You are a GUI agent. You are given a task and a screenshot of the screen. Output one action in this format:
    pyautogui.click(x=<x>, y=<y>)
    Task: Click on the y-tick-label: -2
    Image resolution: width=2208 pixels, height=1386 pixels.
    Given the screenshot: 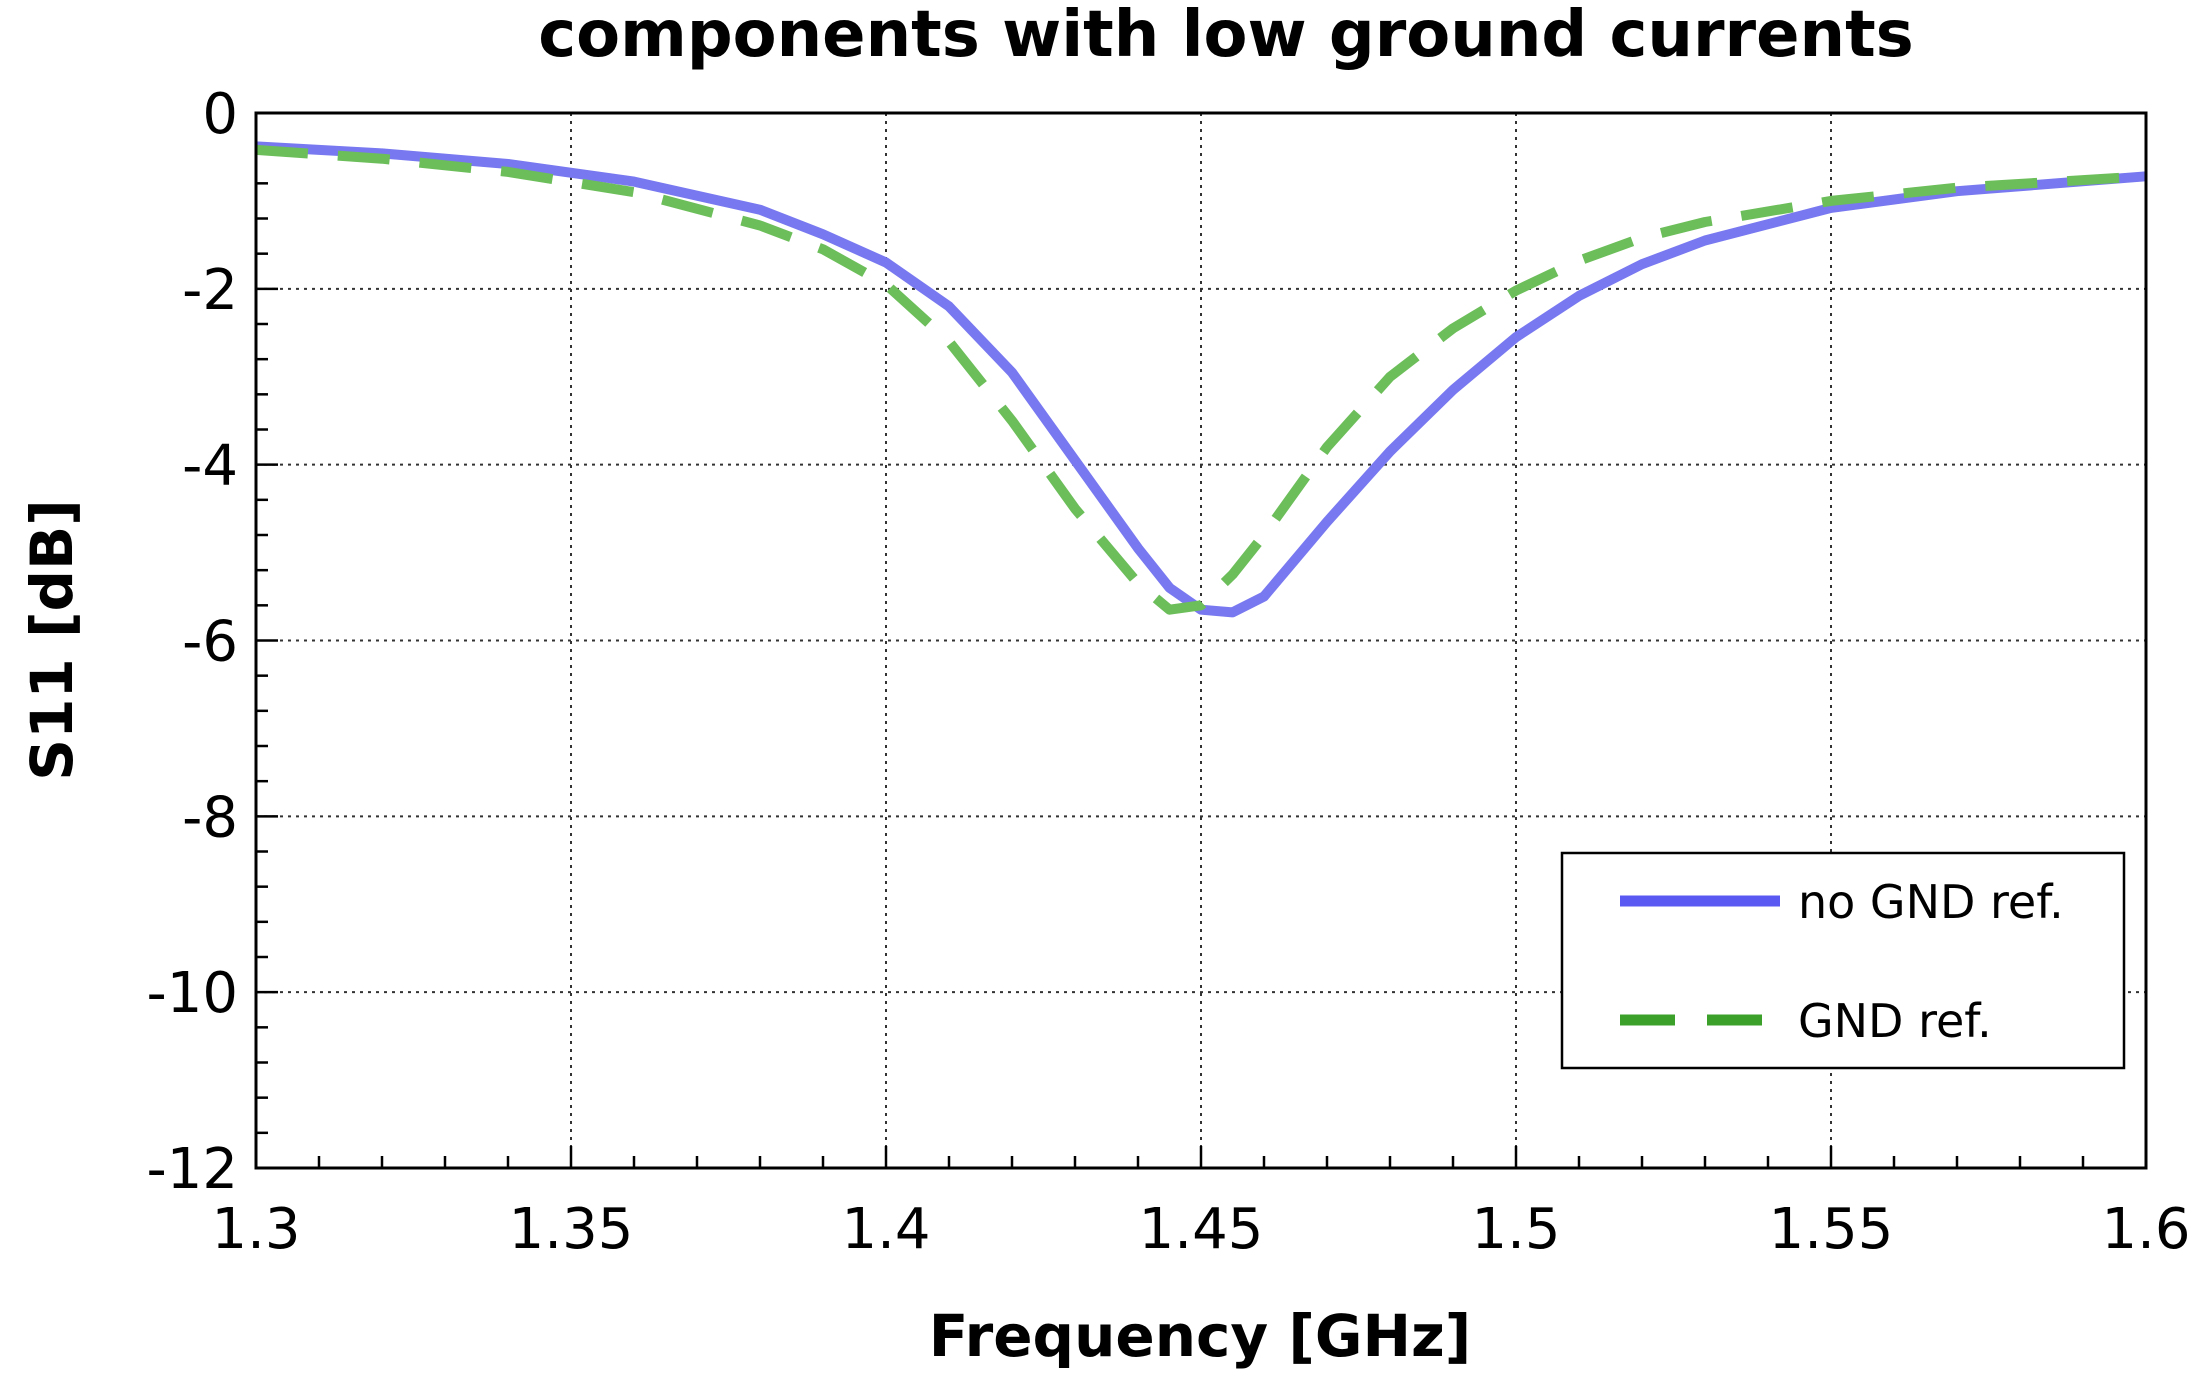 What is the action you would take?
    pyautogui.click(x=210, y=290)
    